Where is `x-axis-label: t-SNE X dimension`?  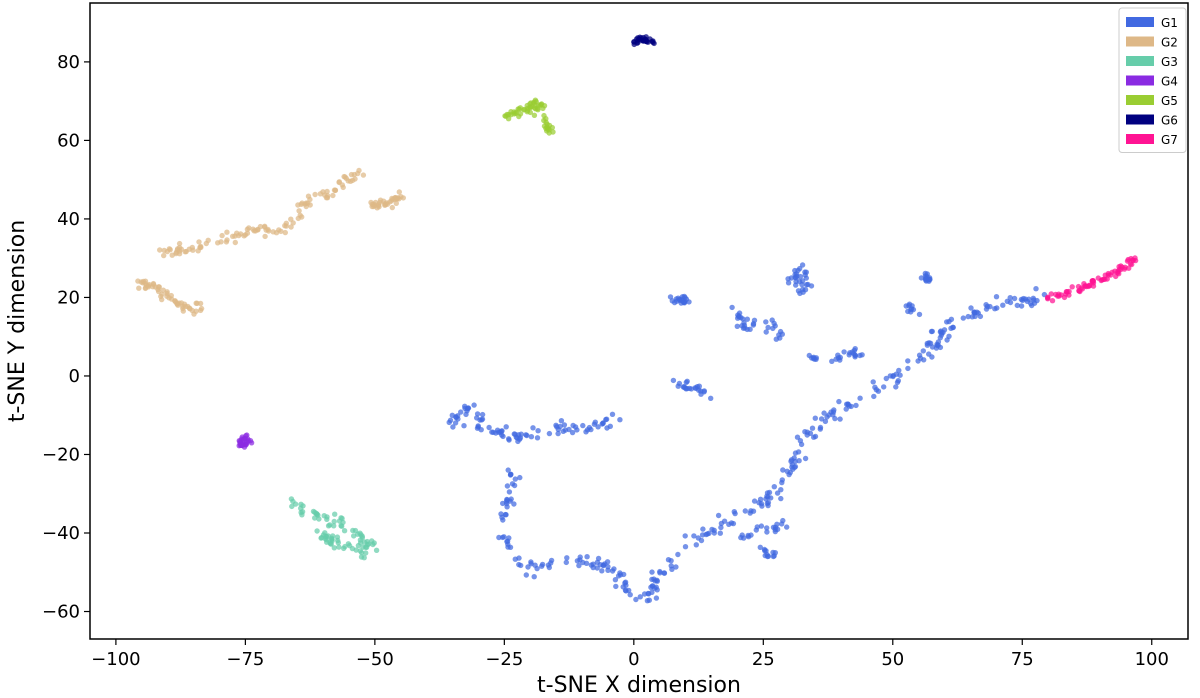 x-axis-label: t-SNE X dimension is located at coordinates (639, 685).